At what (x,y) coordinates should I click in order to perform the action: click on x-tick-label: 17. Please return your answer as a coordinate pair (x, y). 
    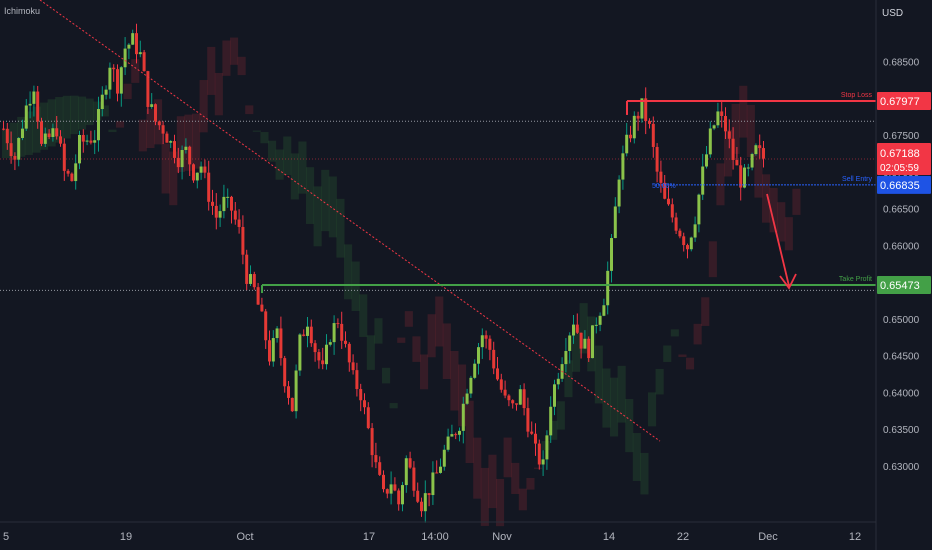
    Looking at the image, I should click on (369, 537).